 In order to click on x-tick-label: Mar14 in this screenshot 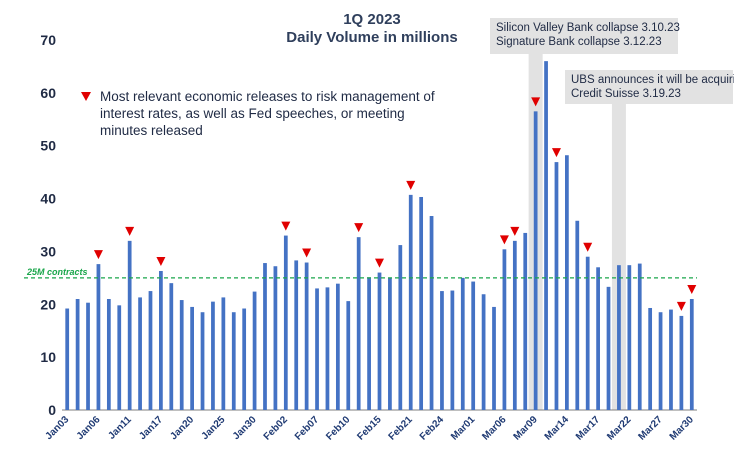, I will do `click(557, 428)`.